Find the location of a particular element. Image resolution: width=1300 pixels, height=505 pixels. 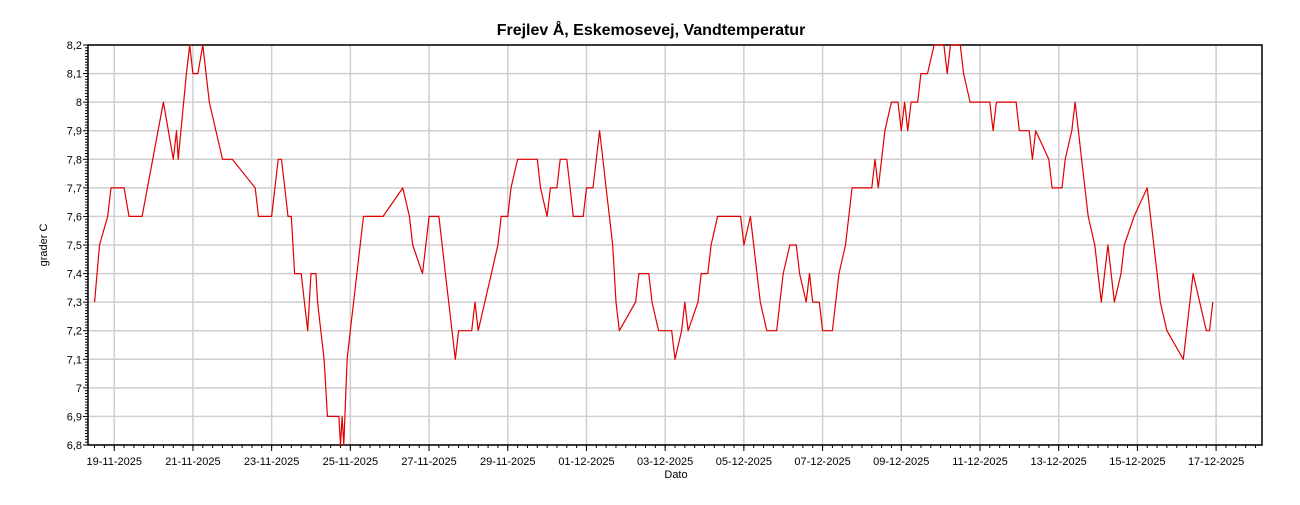

y-tick-label: 6,8 is located at coordinates (74, 446).